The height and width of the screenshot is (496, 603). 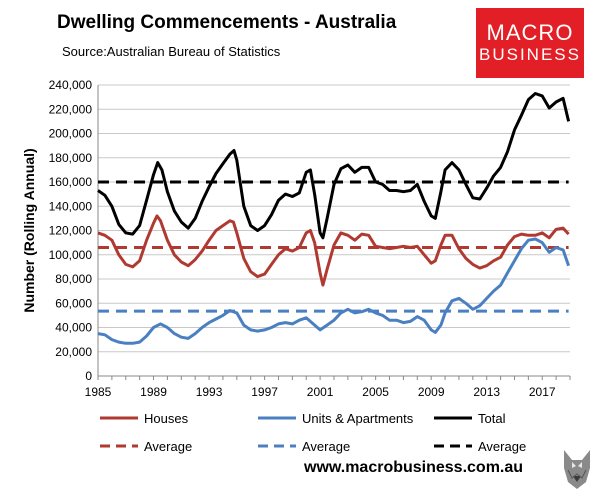 I want to click on legend-item: Total, so click(x=470, y=418).